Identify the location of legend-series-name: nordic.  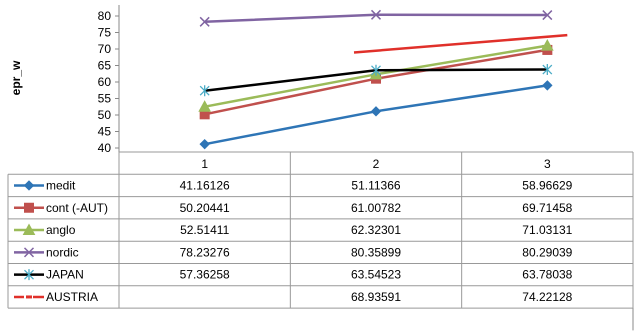
(62, 252).